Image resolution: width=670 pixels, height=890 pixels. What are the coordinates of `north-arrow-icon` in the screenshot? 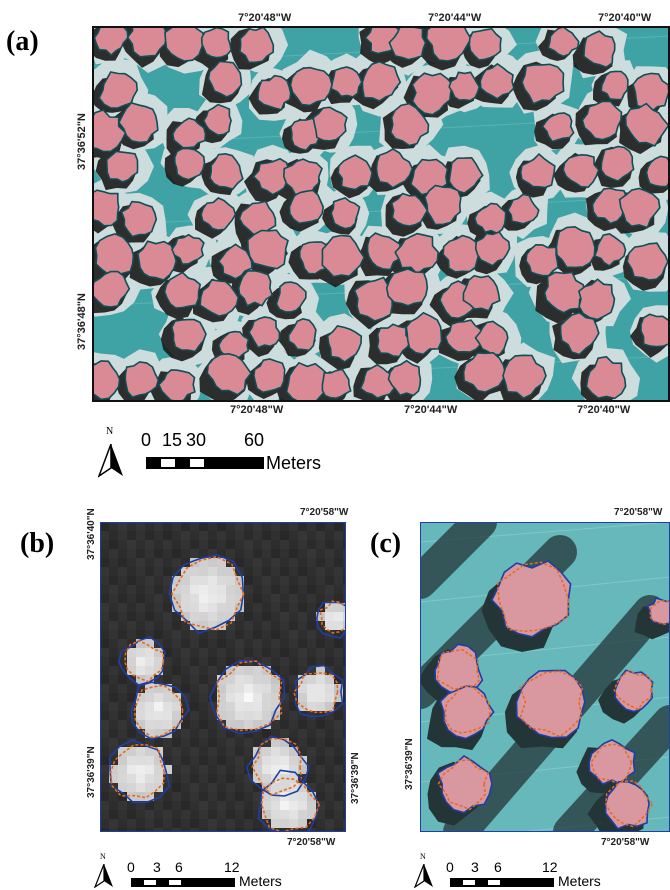 It's located at (423, 876).